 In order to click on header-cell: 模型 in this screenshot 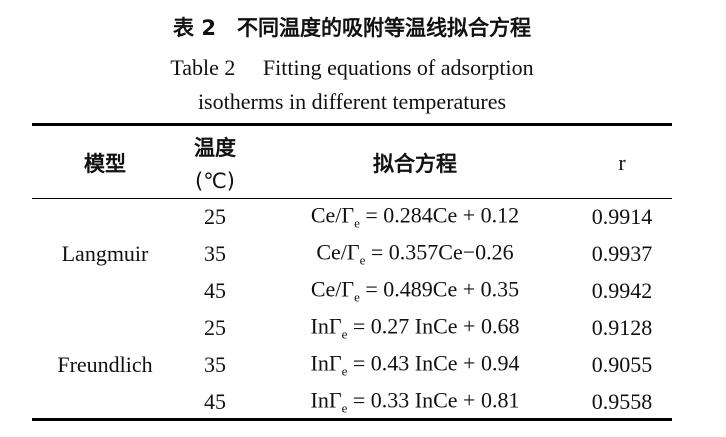, I will do `click(105, 164)`.